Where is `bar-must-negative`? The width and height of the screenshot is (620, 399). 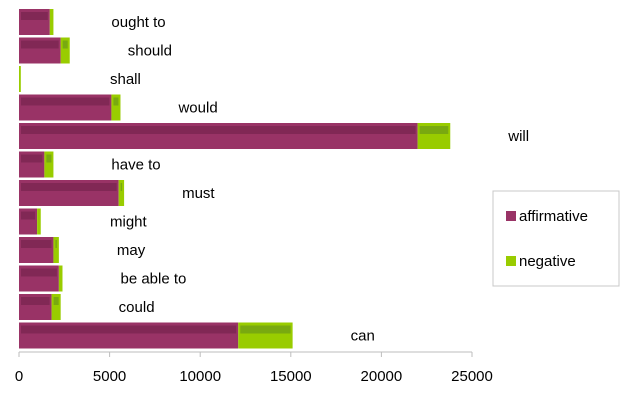
bar-must-negative is located at coordinates (121, 193).